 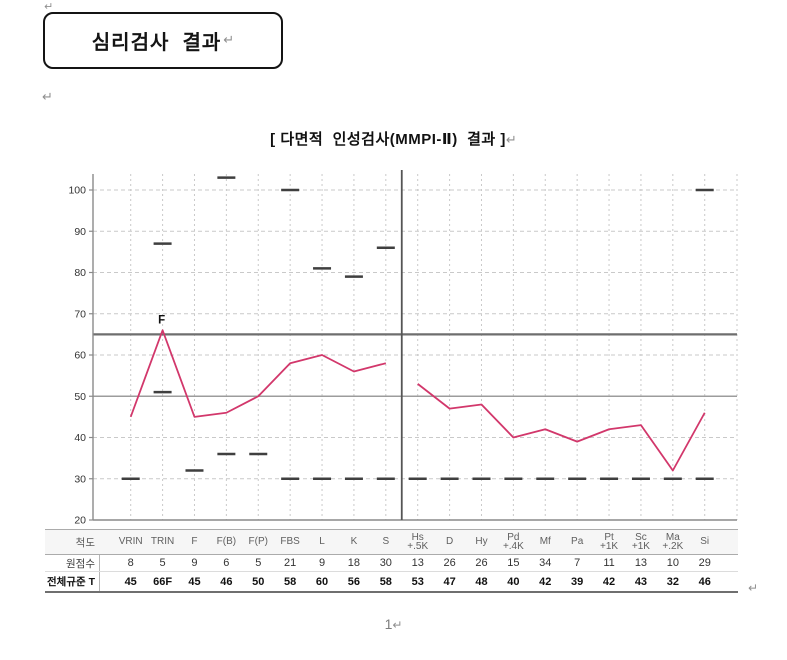 I want to click on table-cell-raw-ma: 10, so click(x=672, y=563).